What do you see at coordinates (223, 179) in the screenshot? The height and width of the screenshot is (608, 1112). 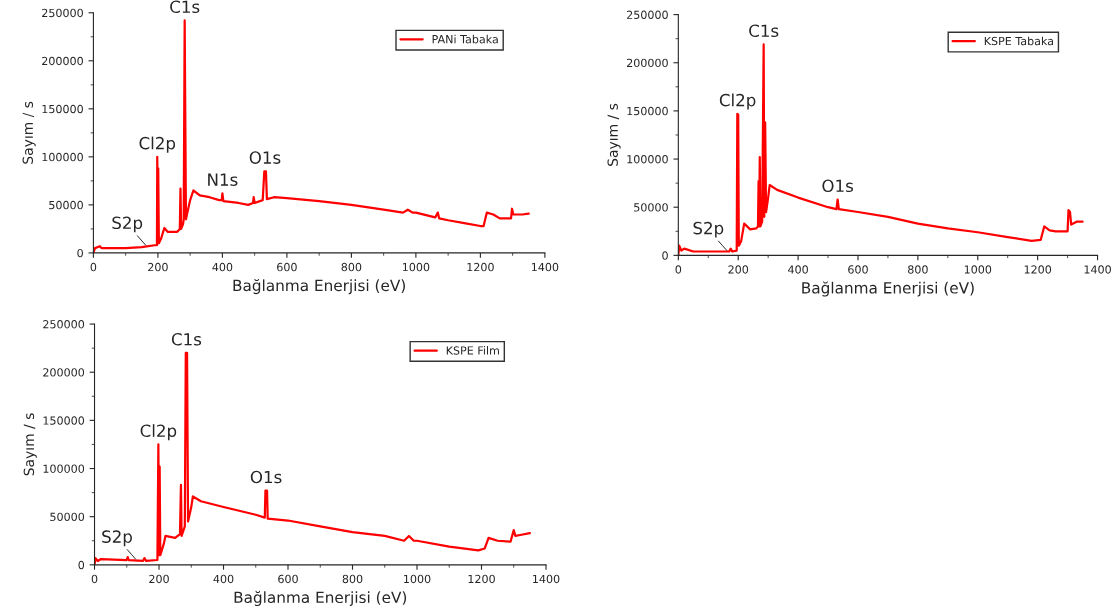 I see `annotation: N1s` at bounding box center [223, 179].